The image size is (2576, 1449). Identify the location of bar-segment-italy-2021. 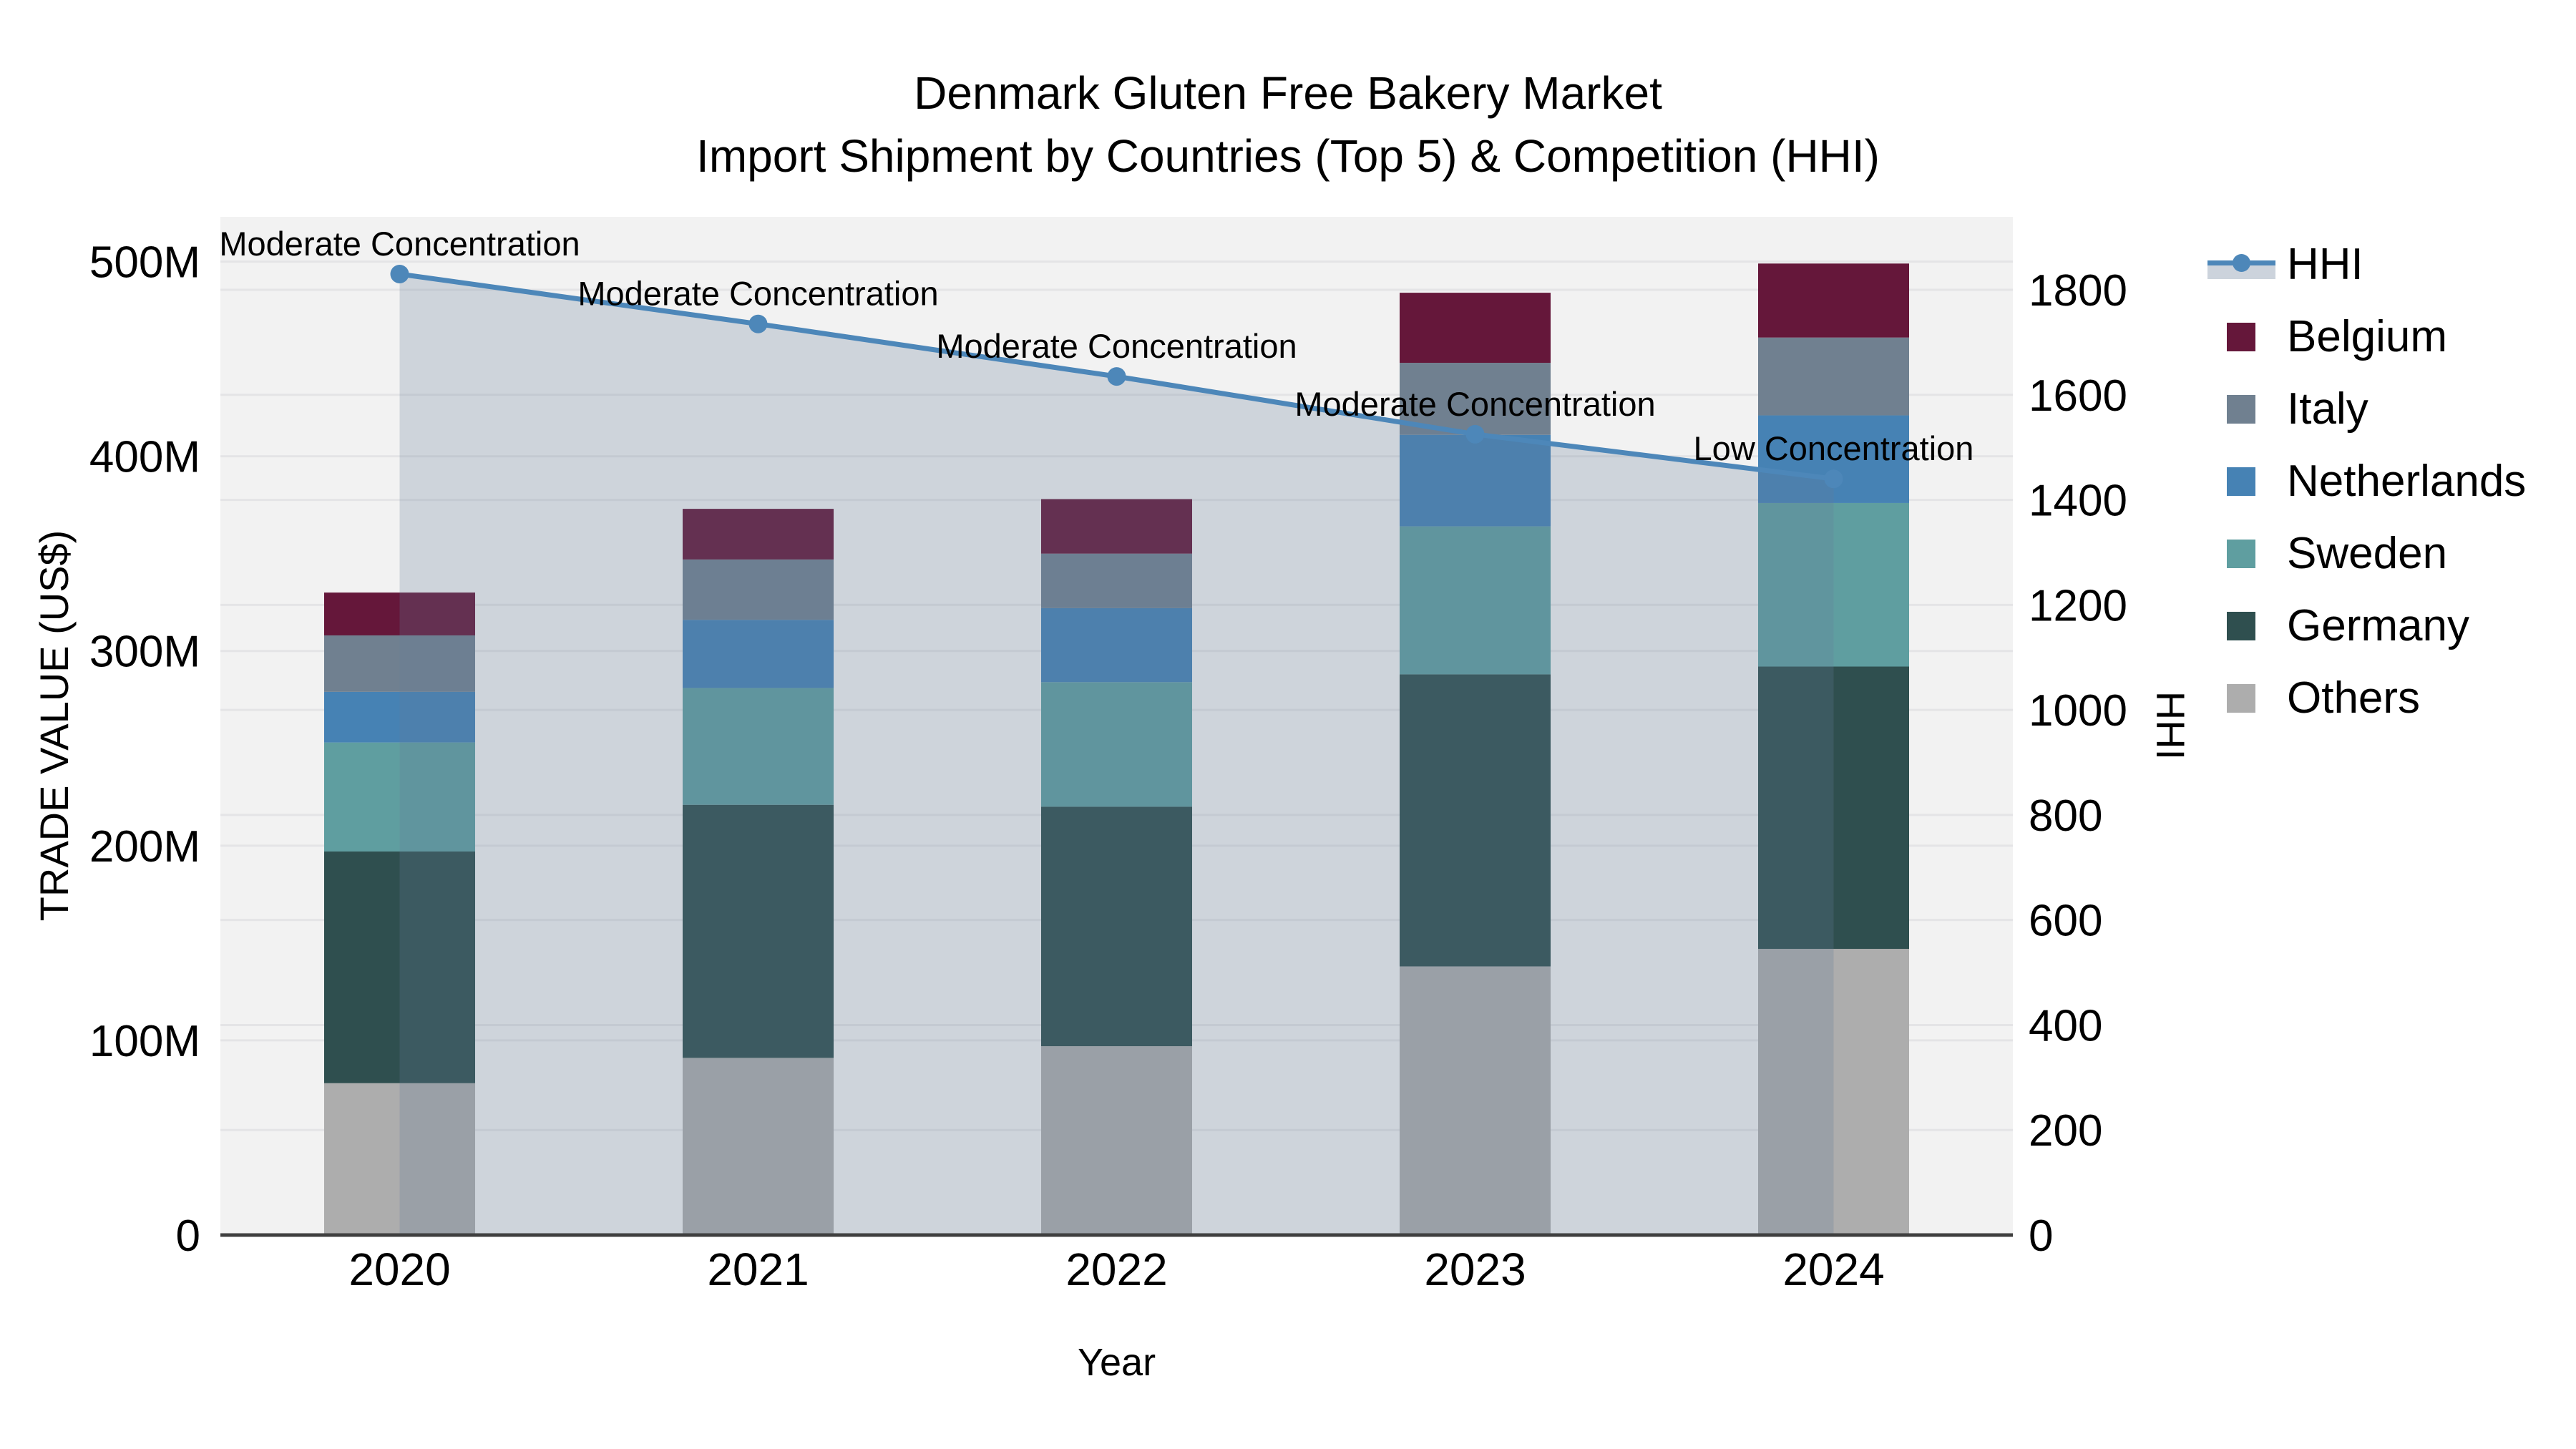
(758, 589).